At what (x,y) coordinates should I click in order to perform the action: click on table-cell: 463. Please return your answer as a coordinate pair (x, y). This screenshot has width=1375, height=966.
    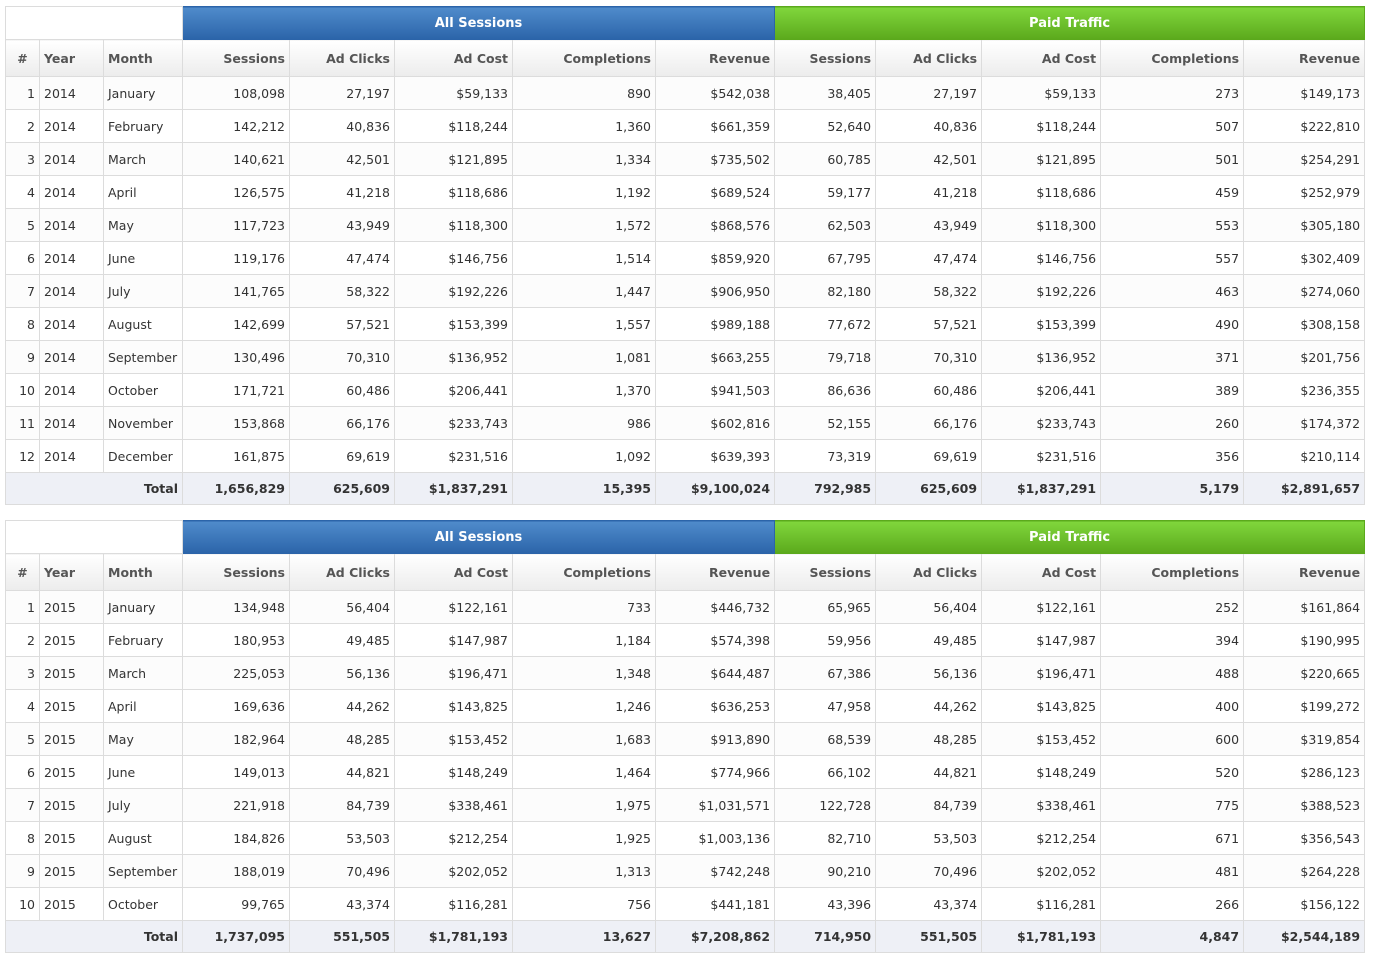
    Looking at the image, I should click on (1172, 291).